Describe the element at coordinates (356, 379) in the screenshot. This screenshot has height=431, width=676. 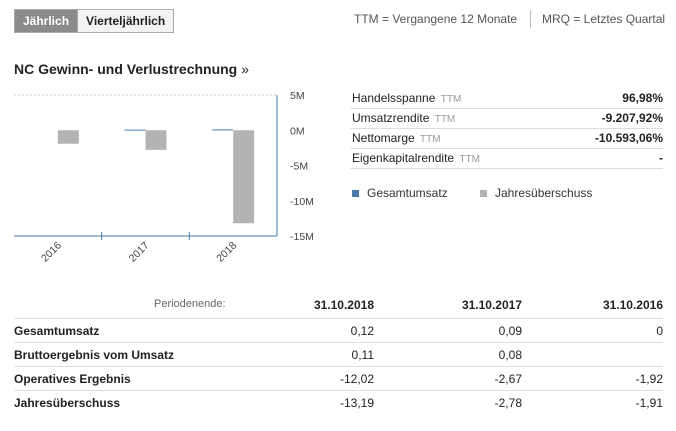
I see `table-cell: -12,02` at that location.